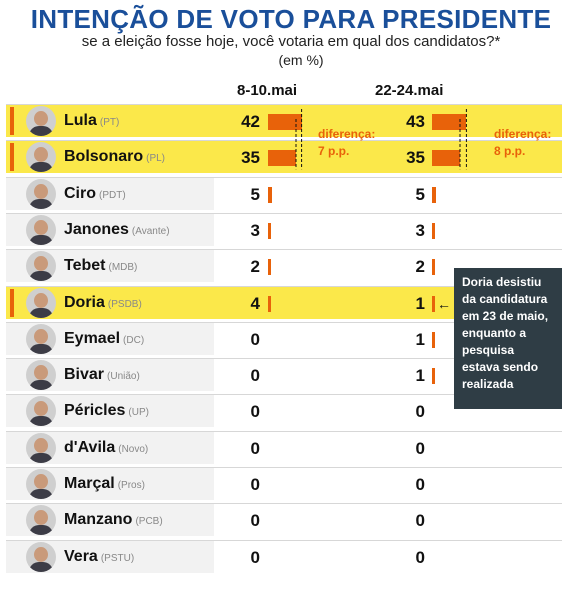 Image resolution: width=582 pixels, height=589 pixels. I want to click on candidate-row-maral: Marçal (Pros) 0 0, so click(284, 483).